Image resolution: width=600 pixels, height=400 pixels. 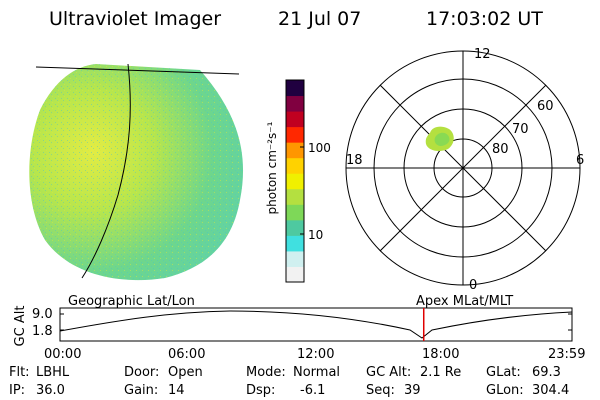 I want to click on instrument-title: Ultraviolet Imager, so click(x=135, y=19).